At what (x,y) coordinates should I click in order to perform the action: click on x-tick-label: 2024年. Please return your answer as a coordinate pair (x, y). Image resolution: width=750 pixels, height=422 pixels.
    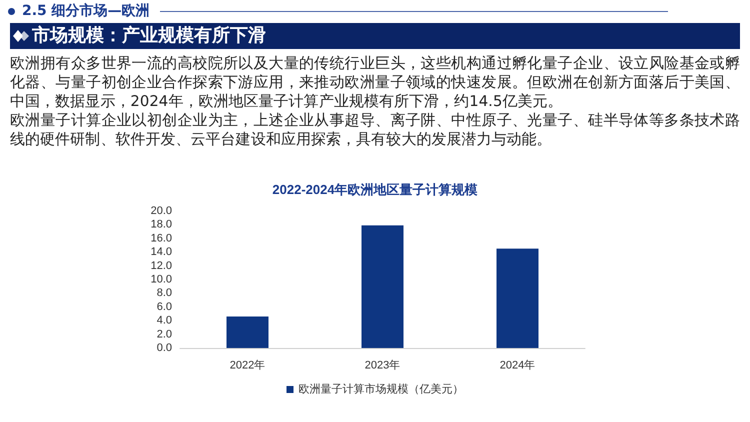
    Looking at the image, I should click on (518, 366).